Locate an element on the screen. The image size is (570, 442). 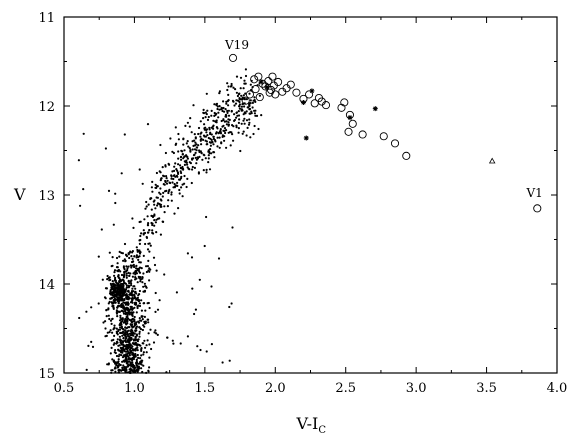
x-tick-label: 0.5 is located at coordinates (64, 388).